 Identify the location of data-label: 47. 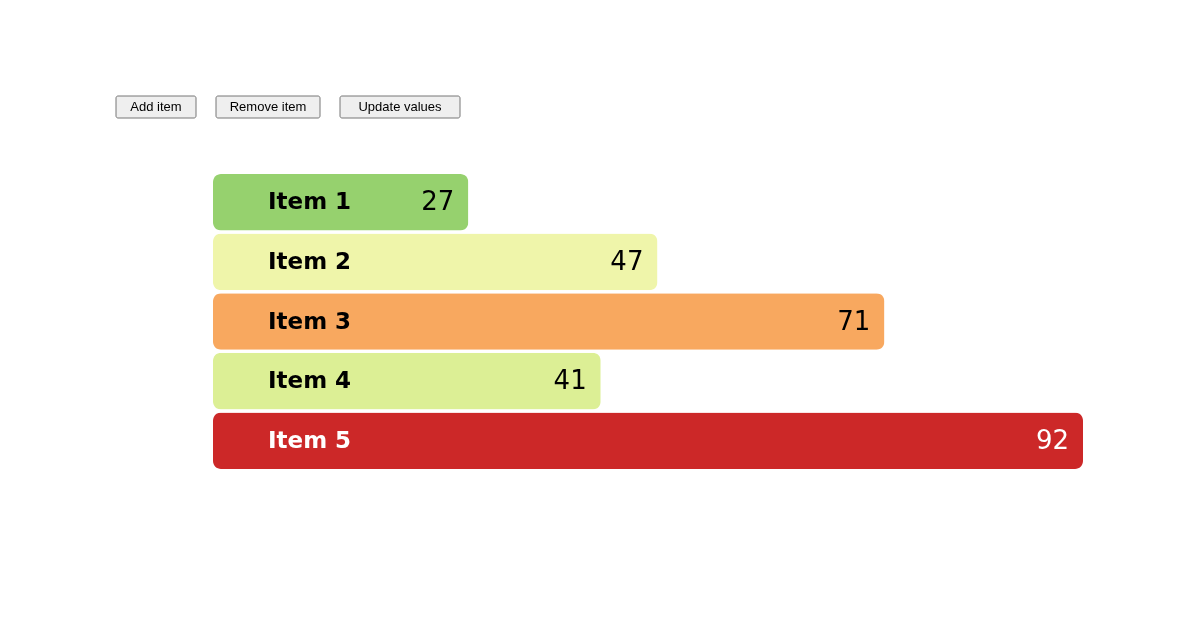
(627, 260).